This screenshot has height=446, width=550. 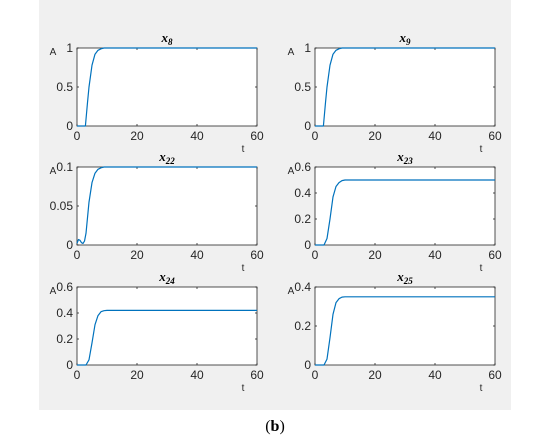 I want to click on caption-open-paren: (, so click(x=268, y=426).